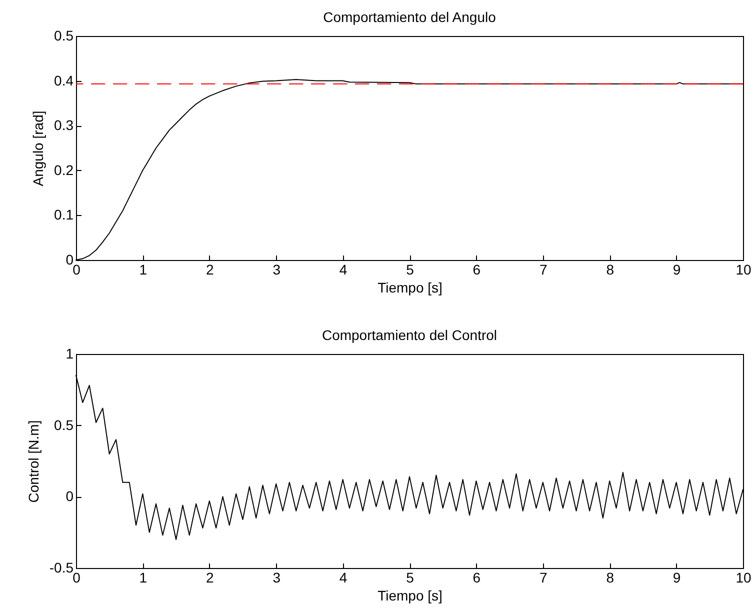 This screenshot has height=612, width=755. I want to click on y-tick-label: 0.3, so click(64, 125).